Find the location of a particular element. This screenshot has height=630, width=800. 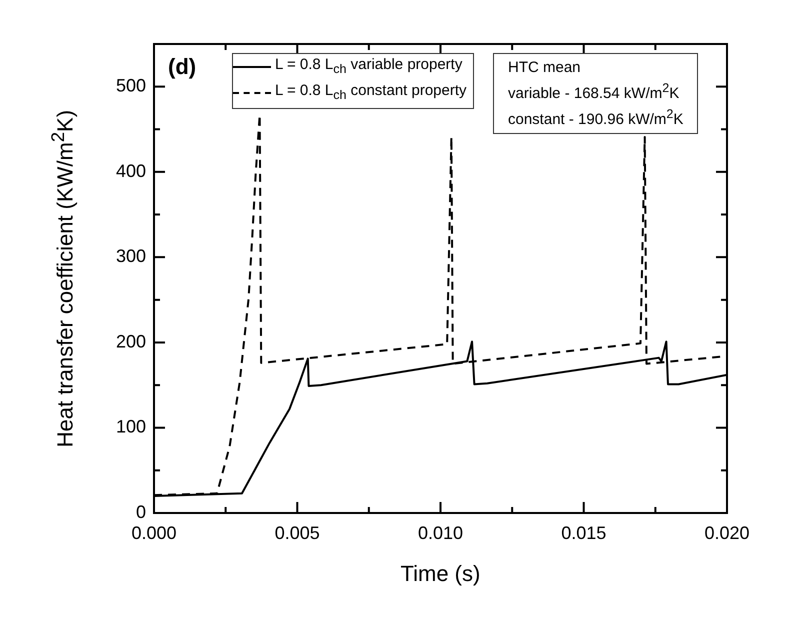

y-tick-label: 0 is located at coordinates (141, 512).